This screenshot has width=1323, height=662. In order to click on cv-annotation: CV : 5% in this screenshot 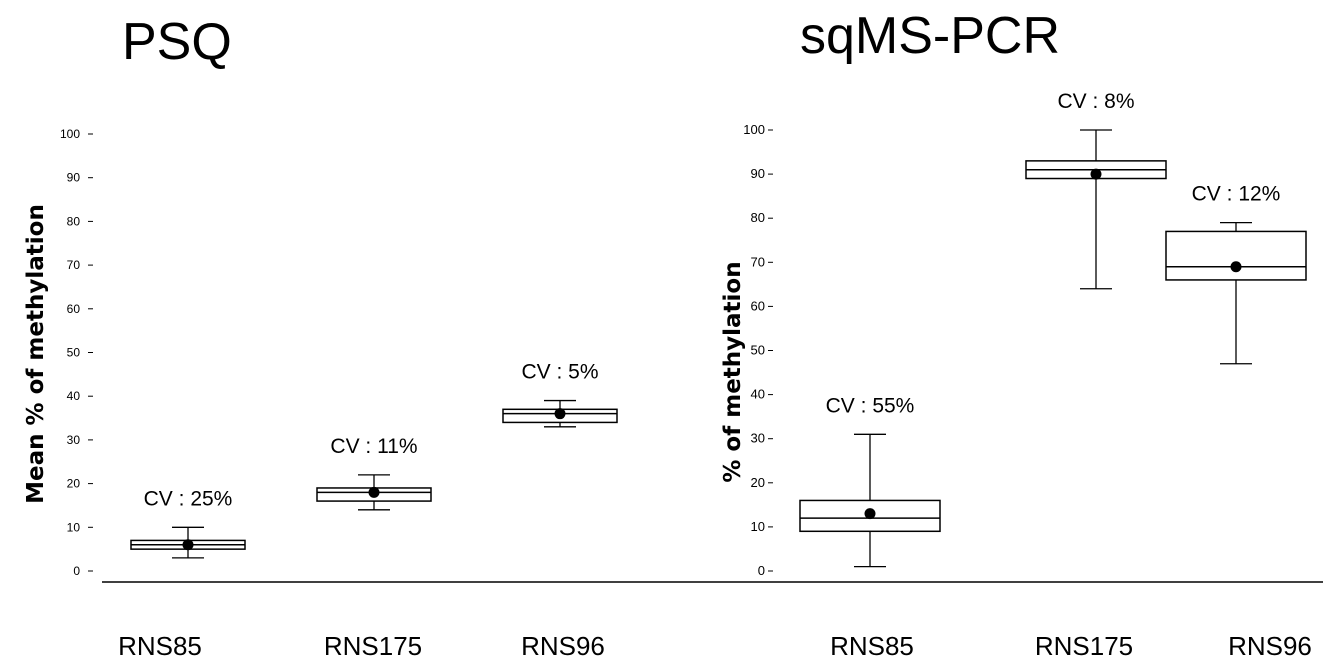, I will do `click(559, 372)`.